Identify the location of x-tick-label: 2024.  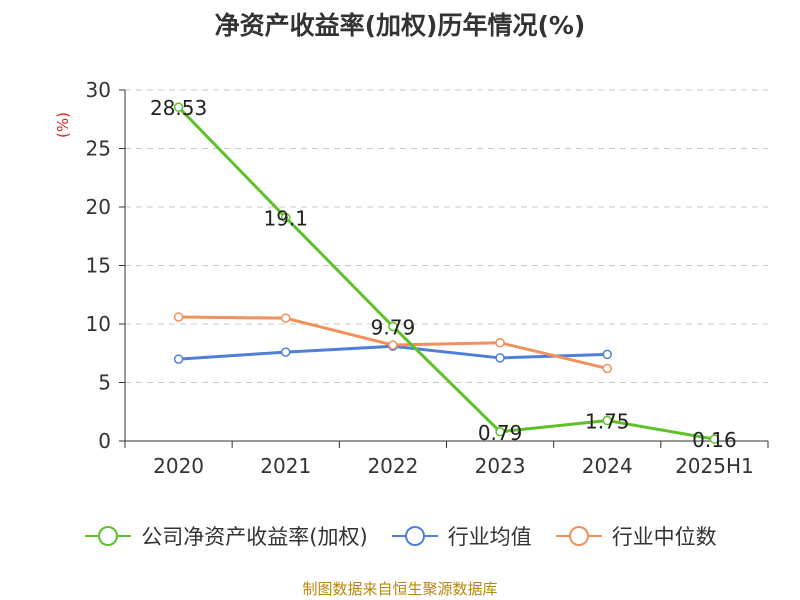
(607, 466).